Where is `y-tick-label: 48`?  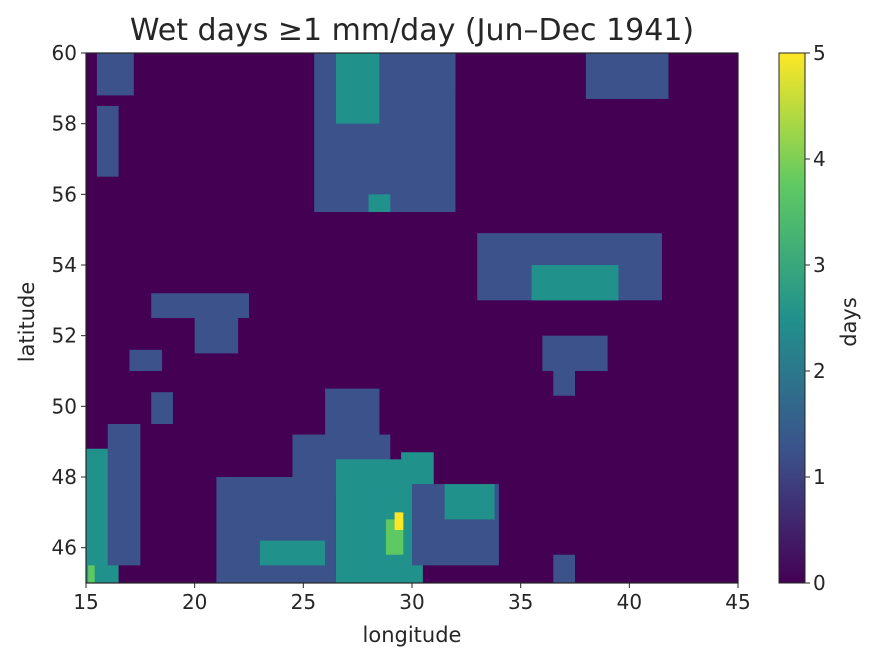
y-tick-label: 48 is located at coordinates (64, 477).